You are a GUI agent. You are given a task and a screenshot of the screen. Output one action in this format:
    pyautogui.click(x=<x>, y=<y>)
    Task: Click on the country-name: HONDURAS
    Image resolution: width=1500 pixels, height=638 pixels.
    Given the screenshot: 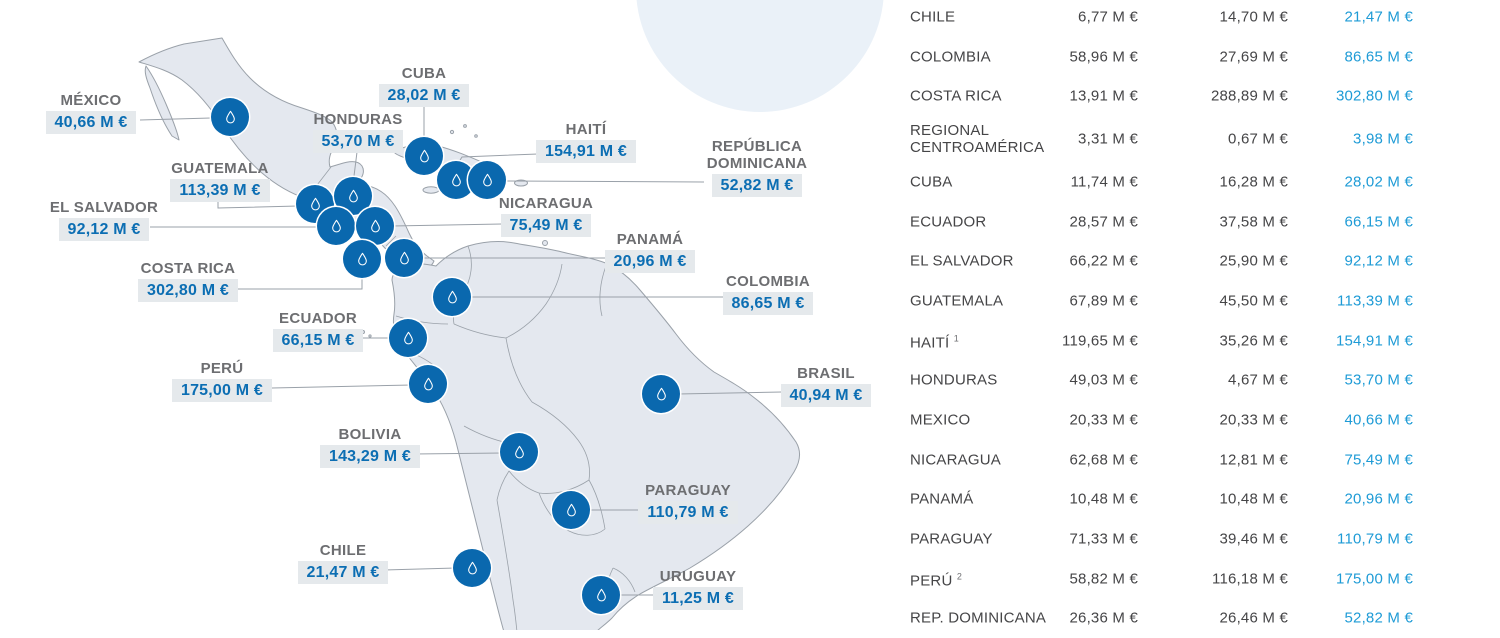 What is the action you would take?
    pyautogui.click(x=358, y=119)
    